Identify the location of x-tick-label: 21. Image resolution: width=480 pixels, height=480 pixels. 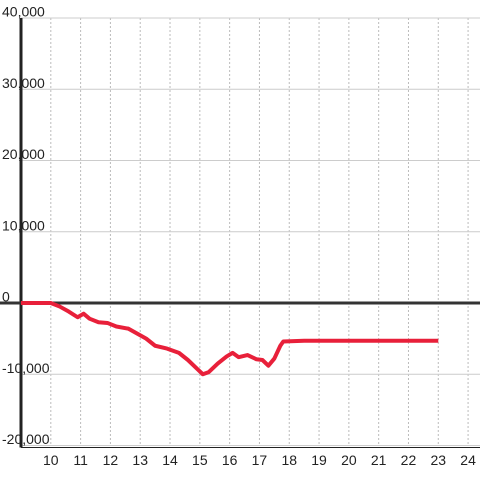
(379, 460).